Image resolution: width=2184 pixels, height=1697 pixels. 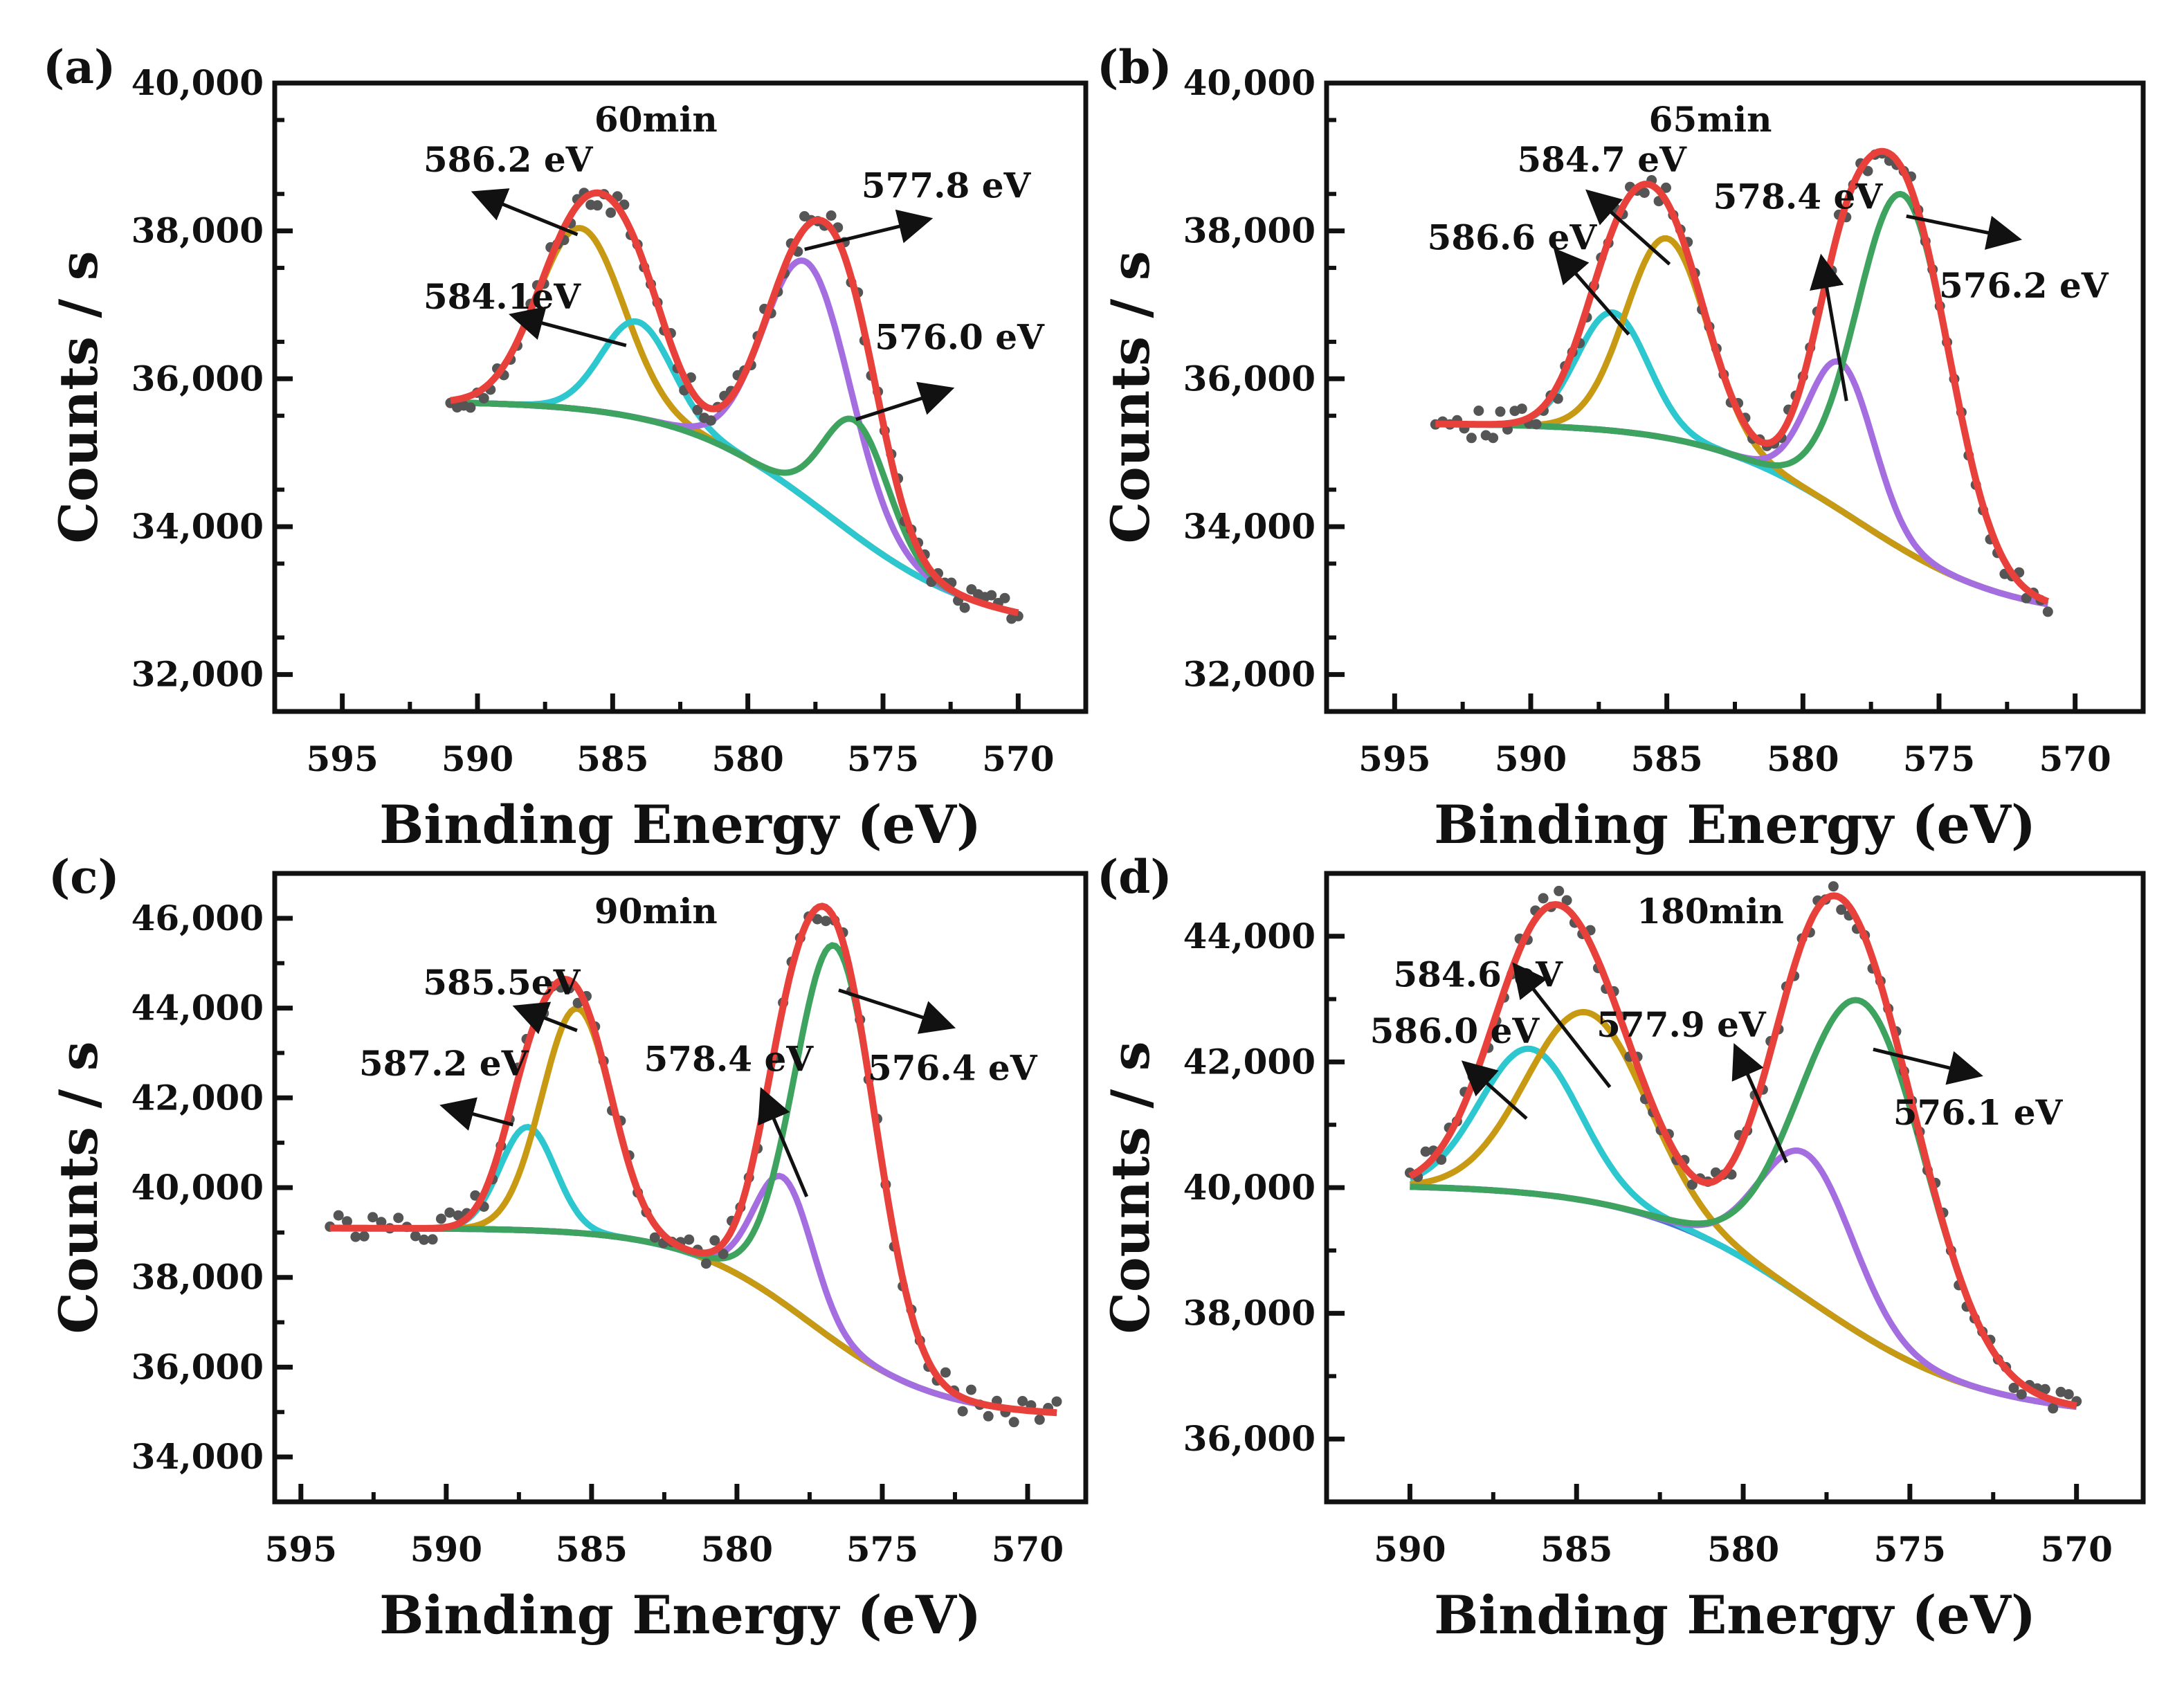 What do you see at coordinates (1743, 1296) in the screenshot?
I see `background-curve` at bounding box center [1743, 1296].